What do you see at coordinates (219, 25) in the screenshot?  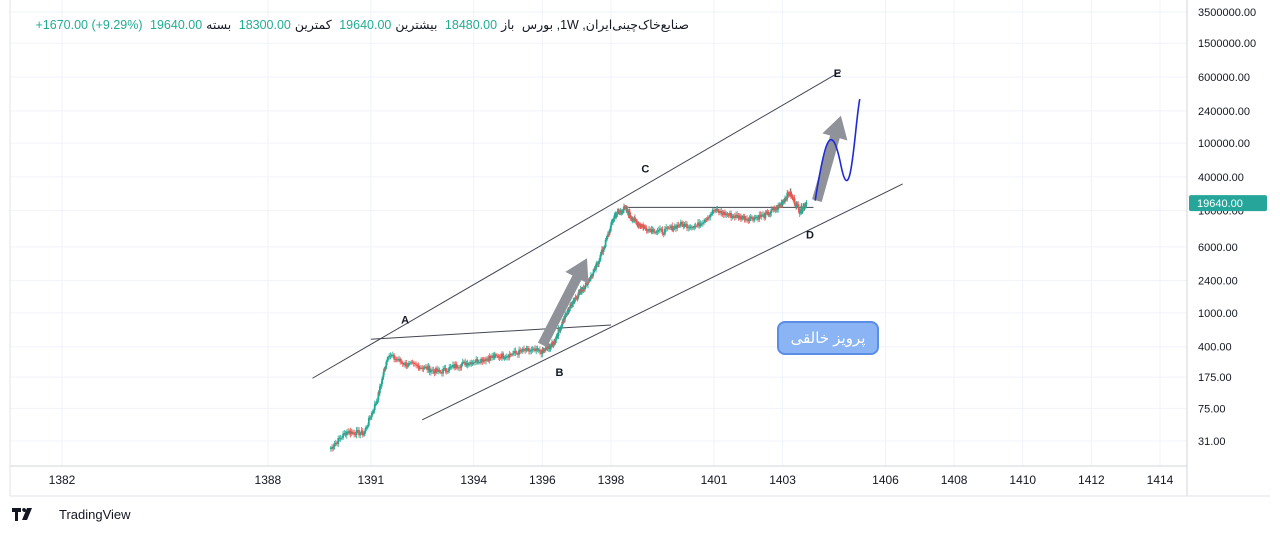 I see `legend-close-label: بسته` at bounding box center [219, 25].